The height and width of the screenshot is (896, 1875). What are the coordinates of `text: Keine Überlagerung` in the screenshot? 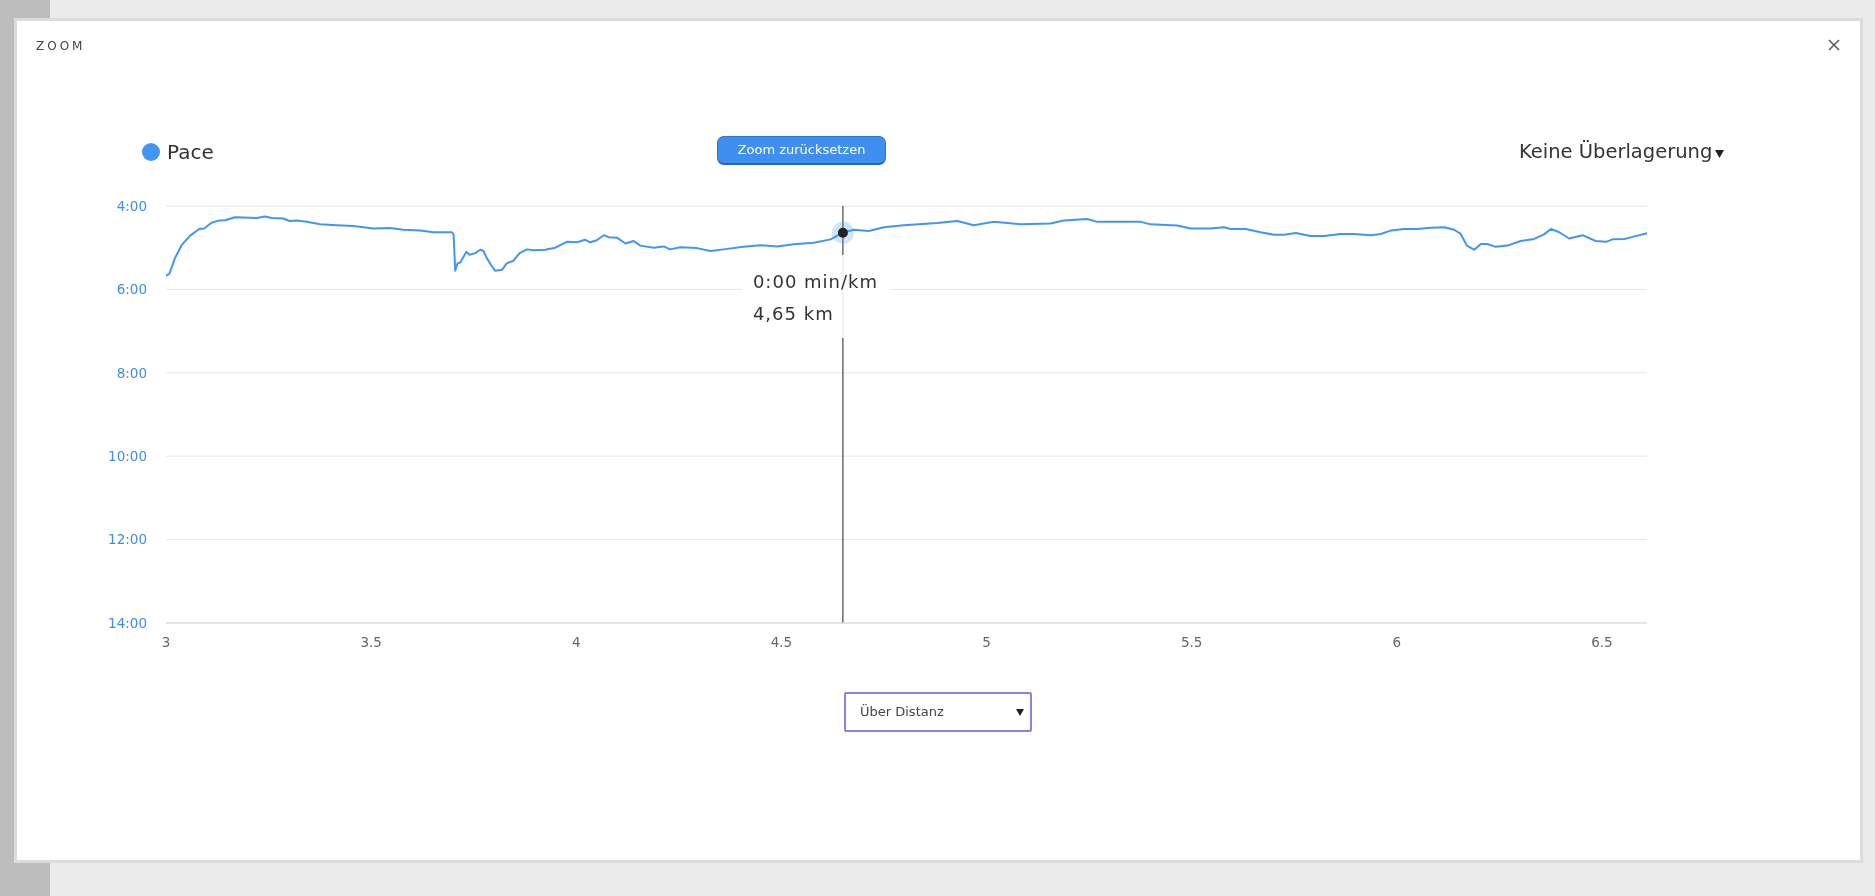 It's located at (1616, 151).